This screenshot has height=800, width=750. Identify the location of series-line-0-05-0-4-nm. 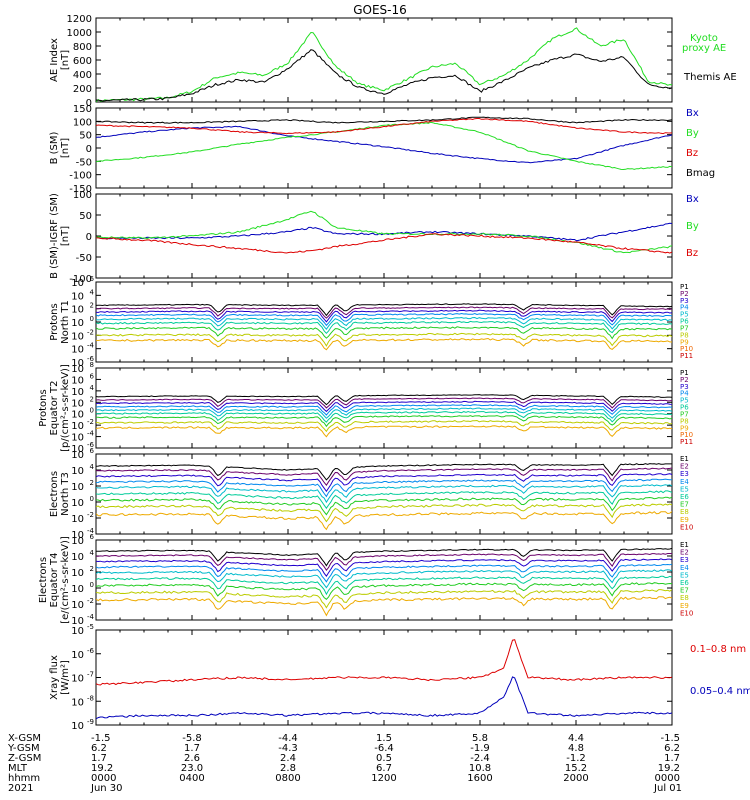
(384, 698).